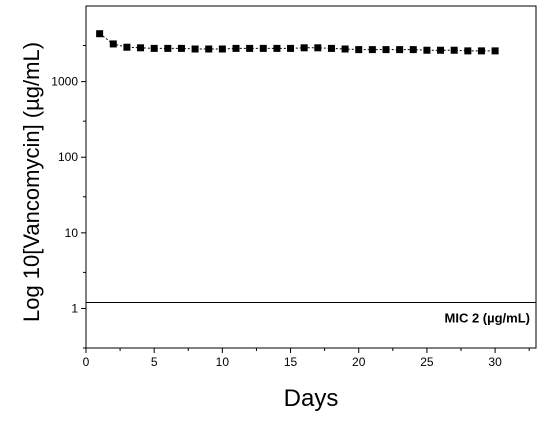  What do you see at coordinates (74, 308) in the screenshot?
I see `y-tick-label: 1` at bounding box center [74, 308].